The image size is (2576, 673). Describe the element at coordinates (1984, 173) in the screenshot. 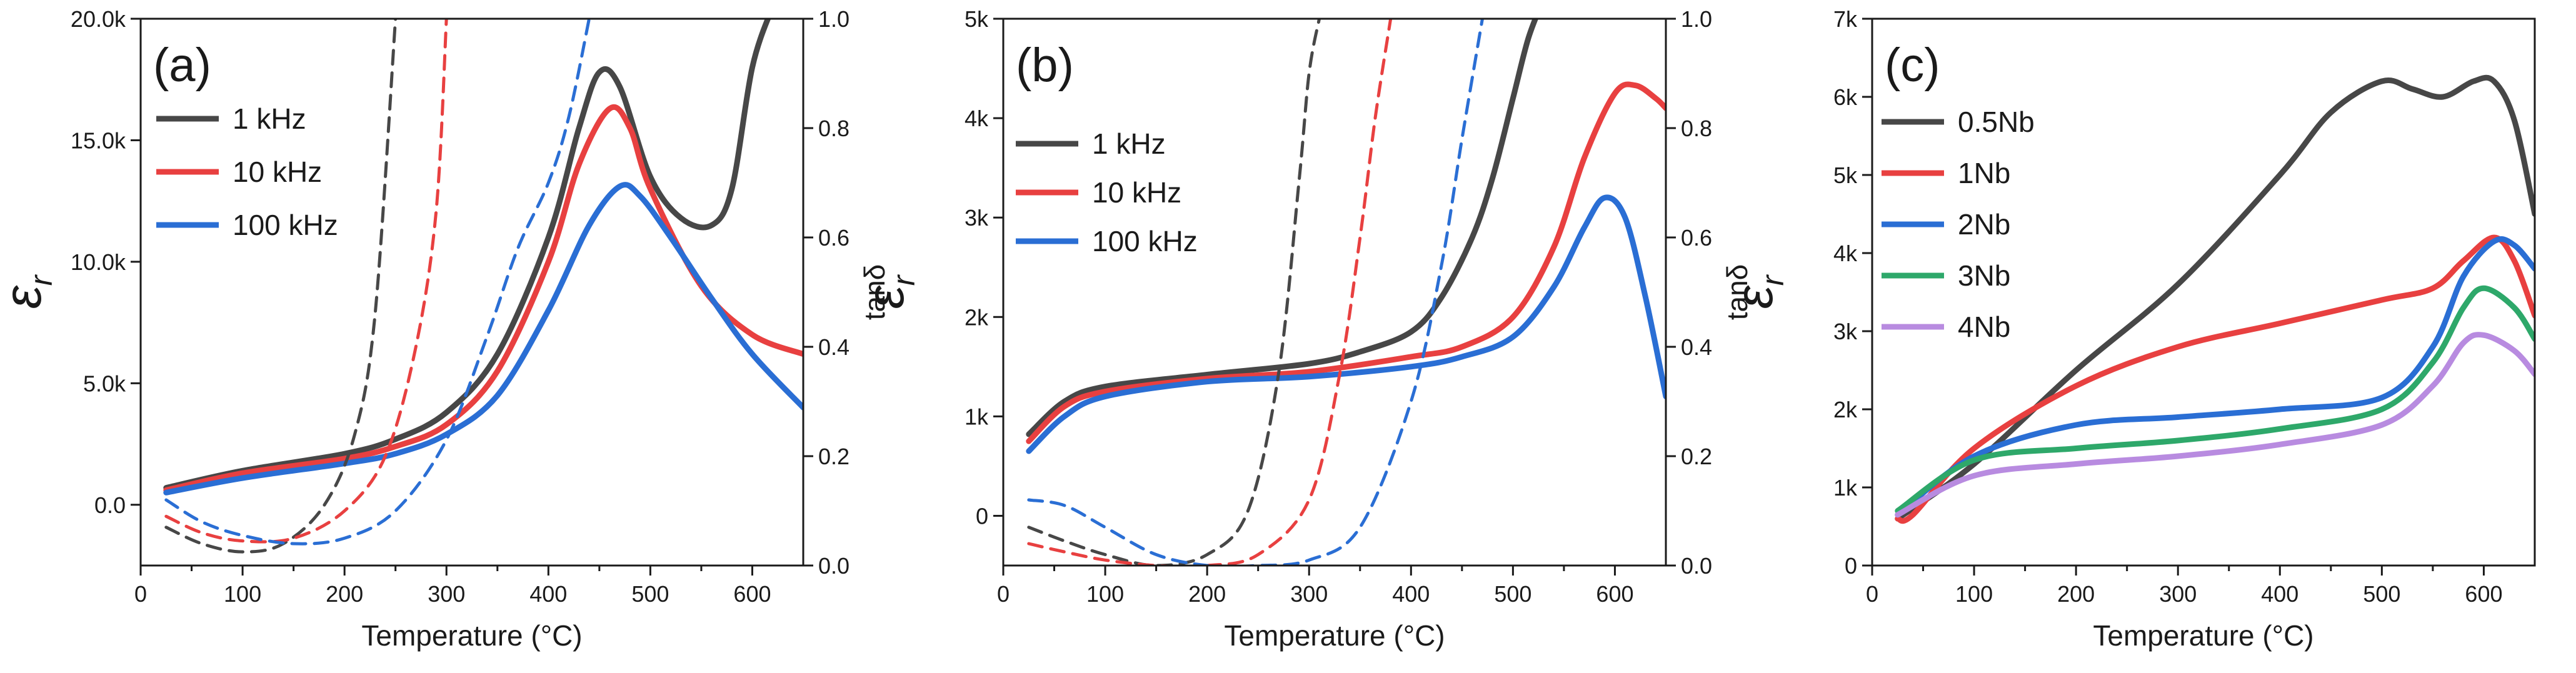

I see `legend-label: 1Nb` at that location.